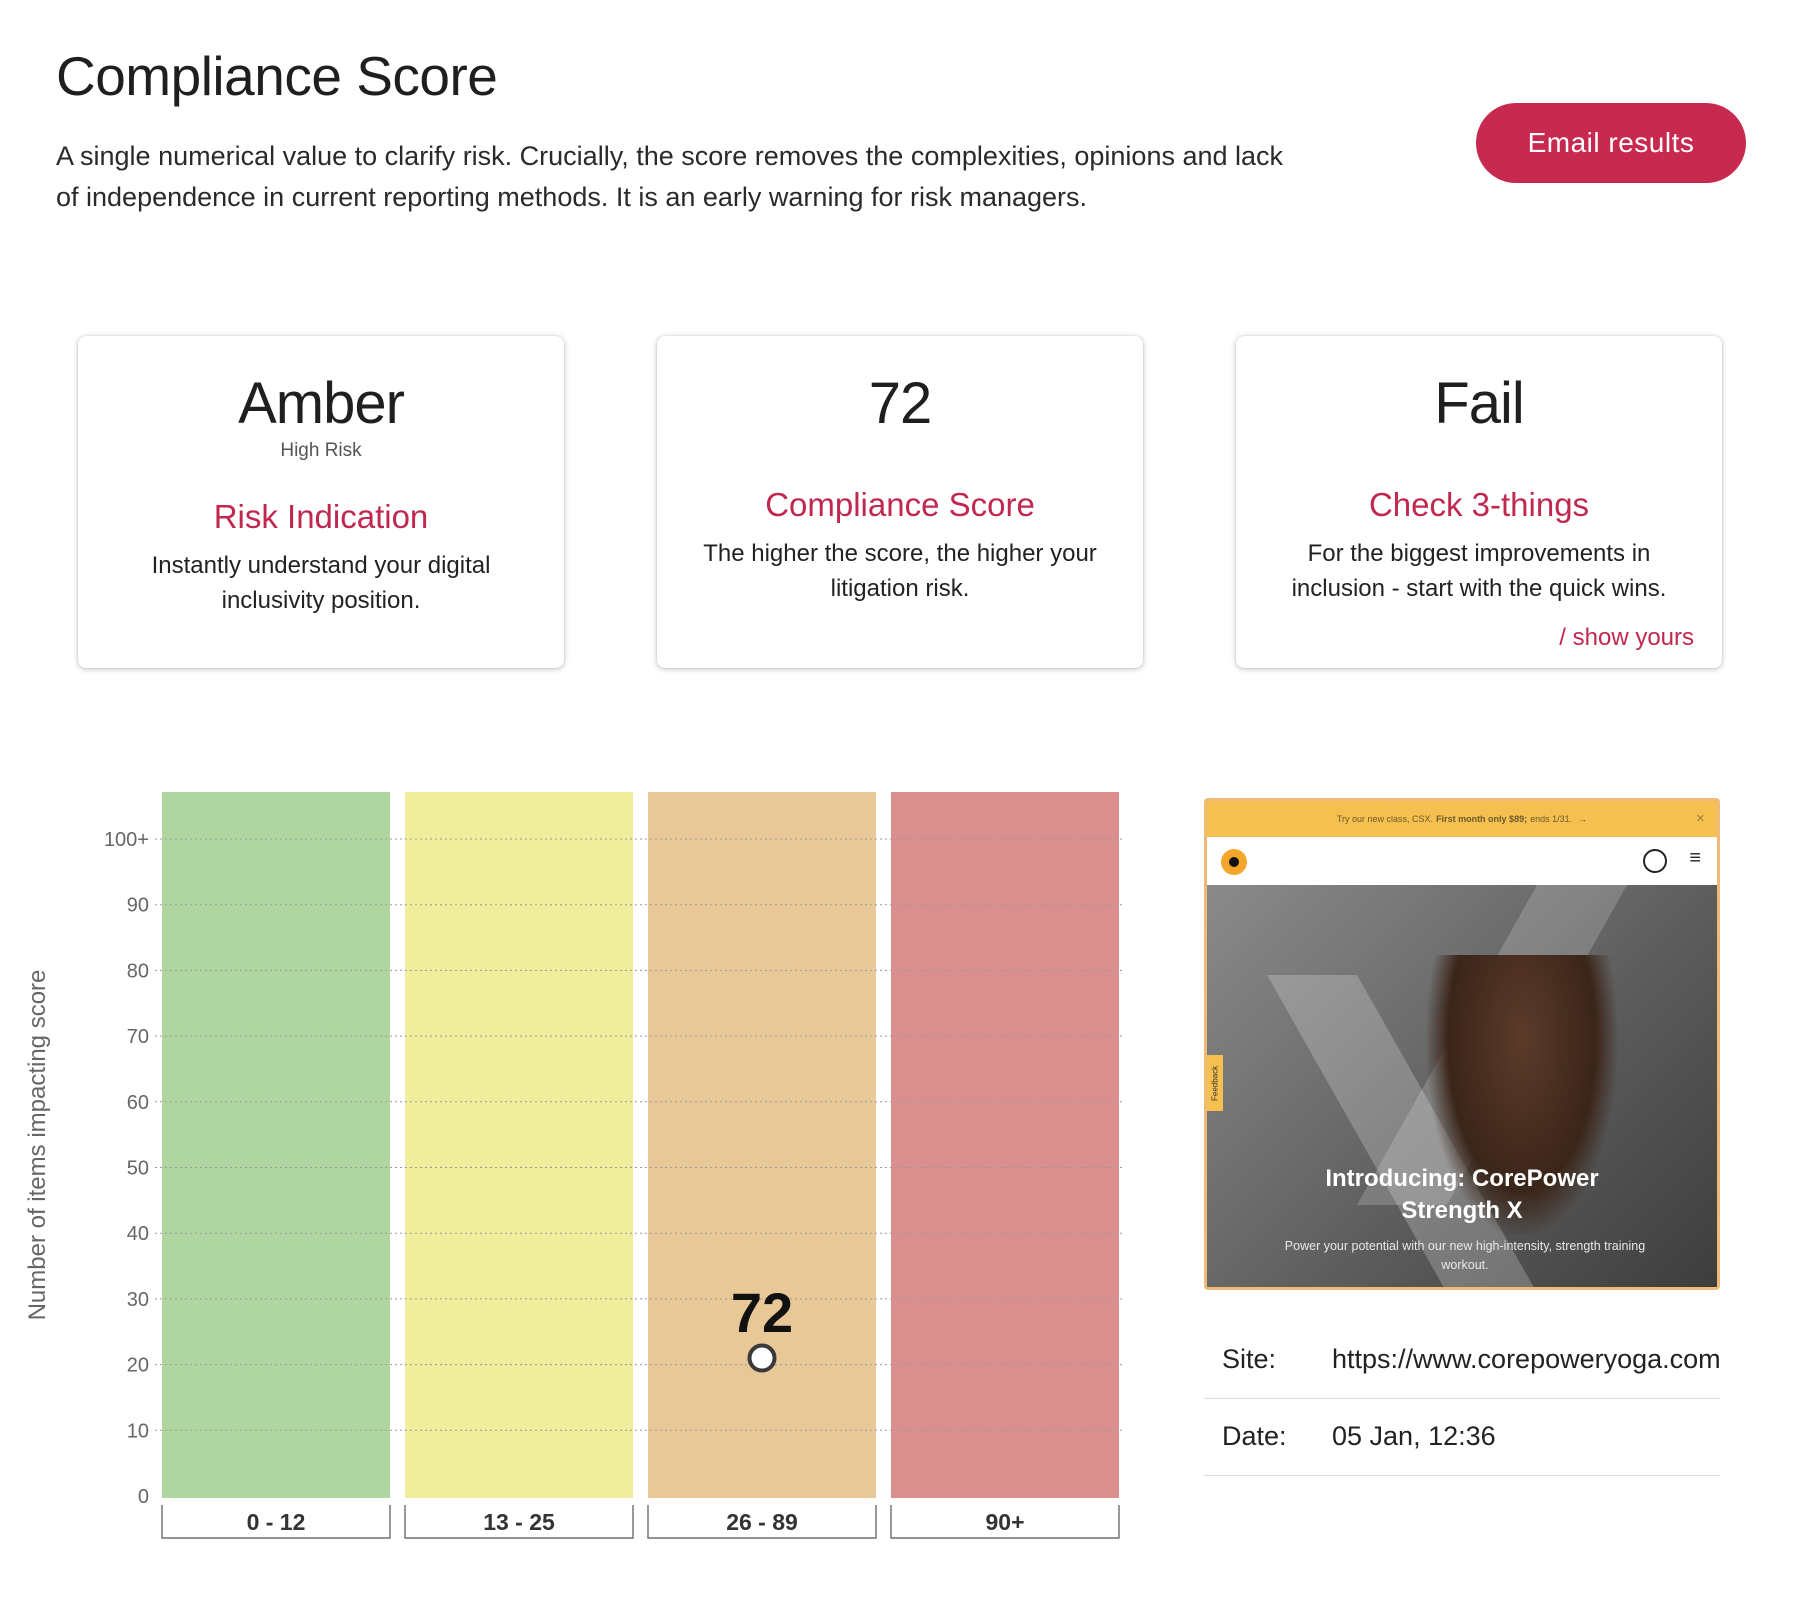 This screenshot has width=1801, height=1599. I want to click on x-tick-label: 26 - 89, so click(762, 1522).